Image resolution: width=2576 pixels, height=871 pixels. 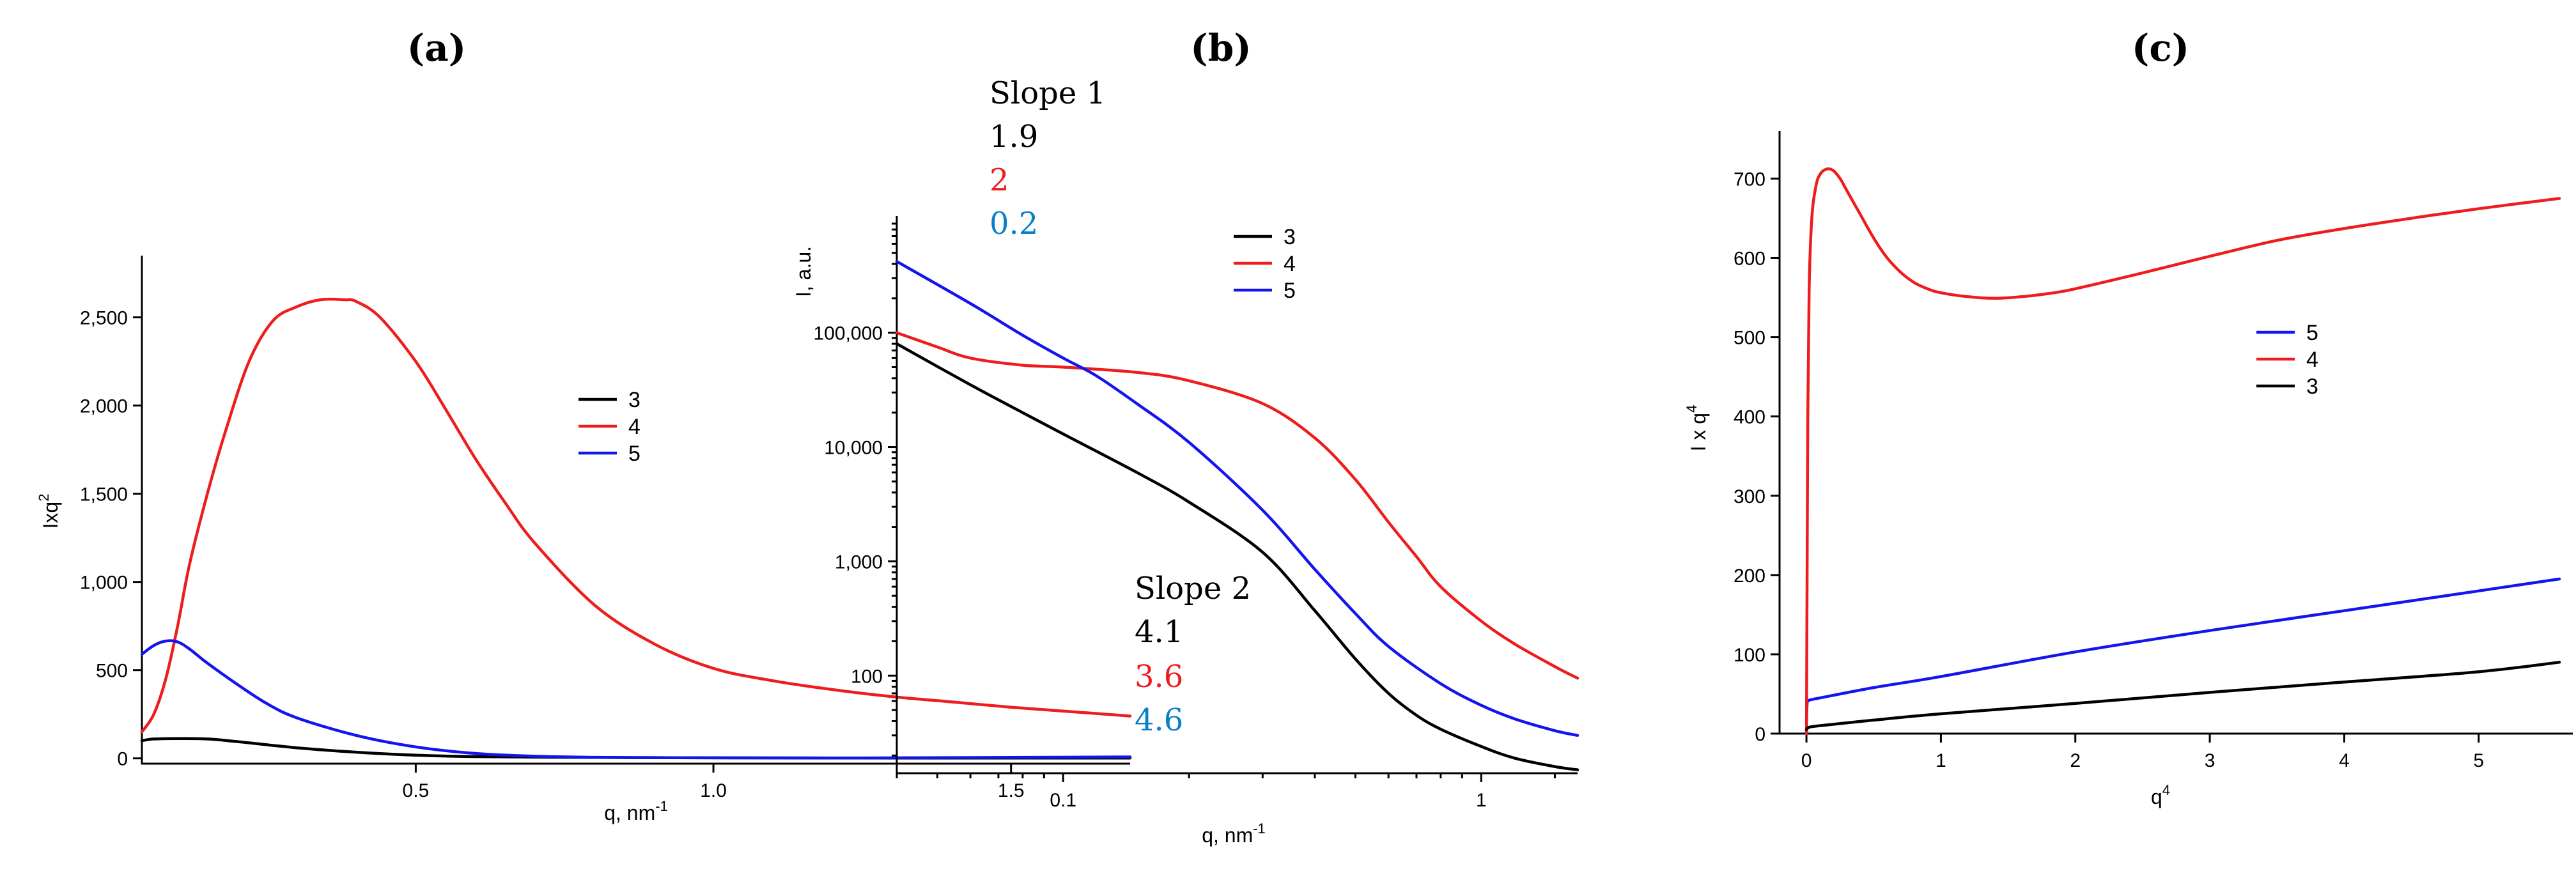 What do you see at coordinates (2478, 760) in the screenshot?
I see `x-tick-label: 5` at bounding box center [2478, 760].